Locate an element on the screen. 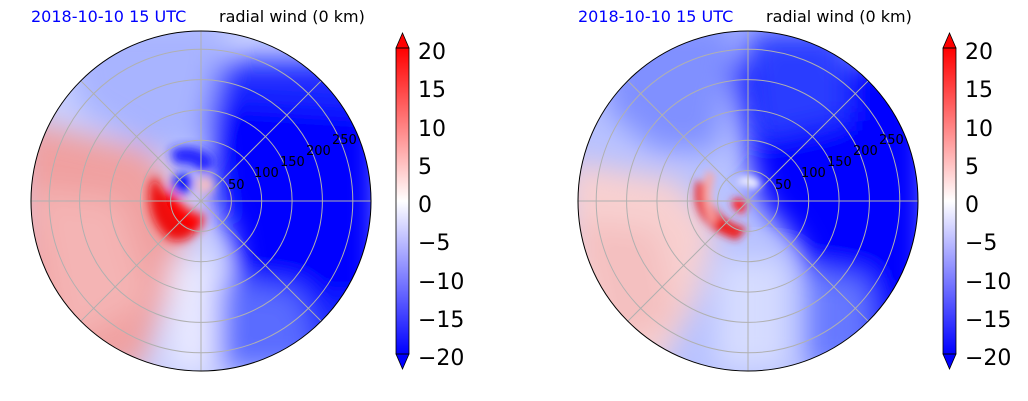 This screenshot has height=401, width=1028. time-label-2: 2018-10-10 15 UTC is located at coordinates (656, 16).